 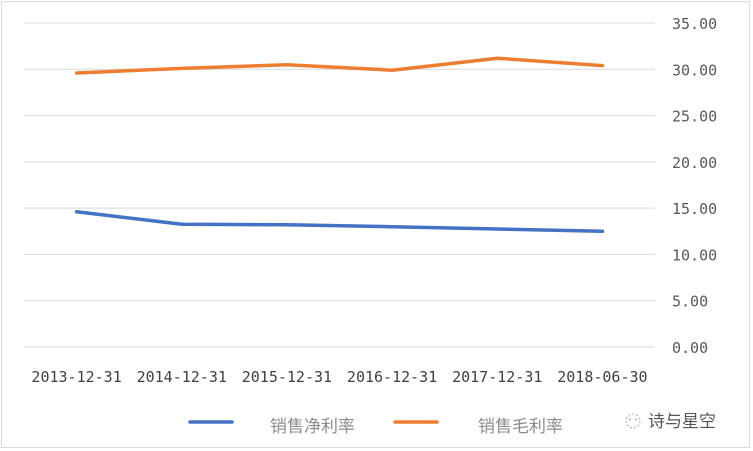 I want to click on y-tick-label: 15.00, so click(x=694, y=209).